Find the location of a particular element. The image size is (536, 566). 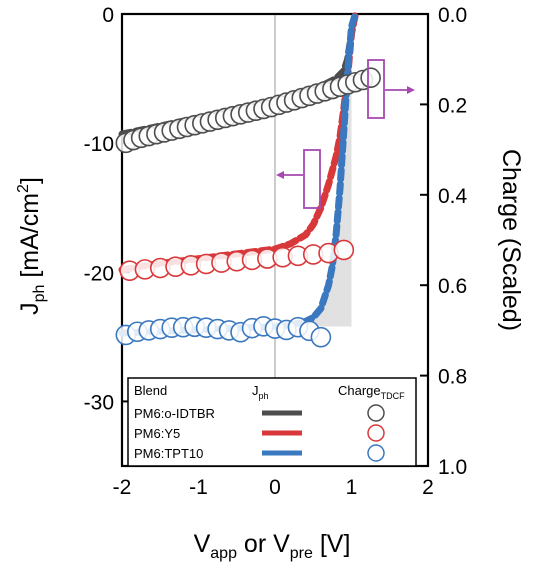

legend-entry-label: PM6:o-IDTBR is located at coordinates (174, 413).